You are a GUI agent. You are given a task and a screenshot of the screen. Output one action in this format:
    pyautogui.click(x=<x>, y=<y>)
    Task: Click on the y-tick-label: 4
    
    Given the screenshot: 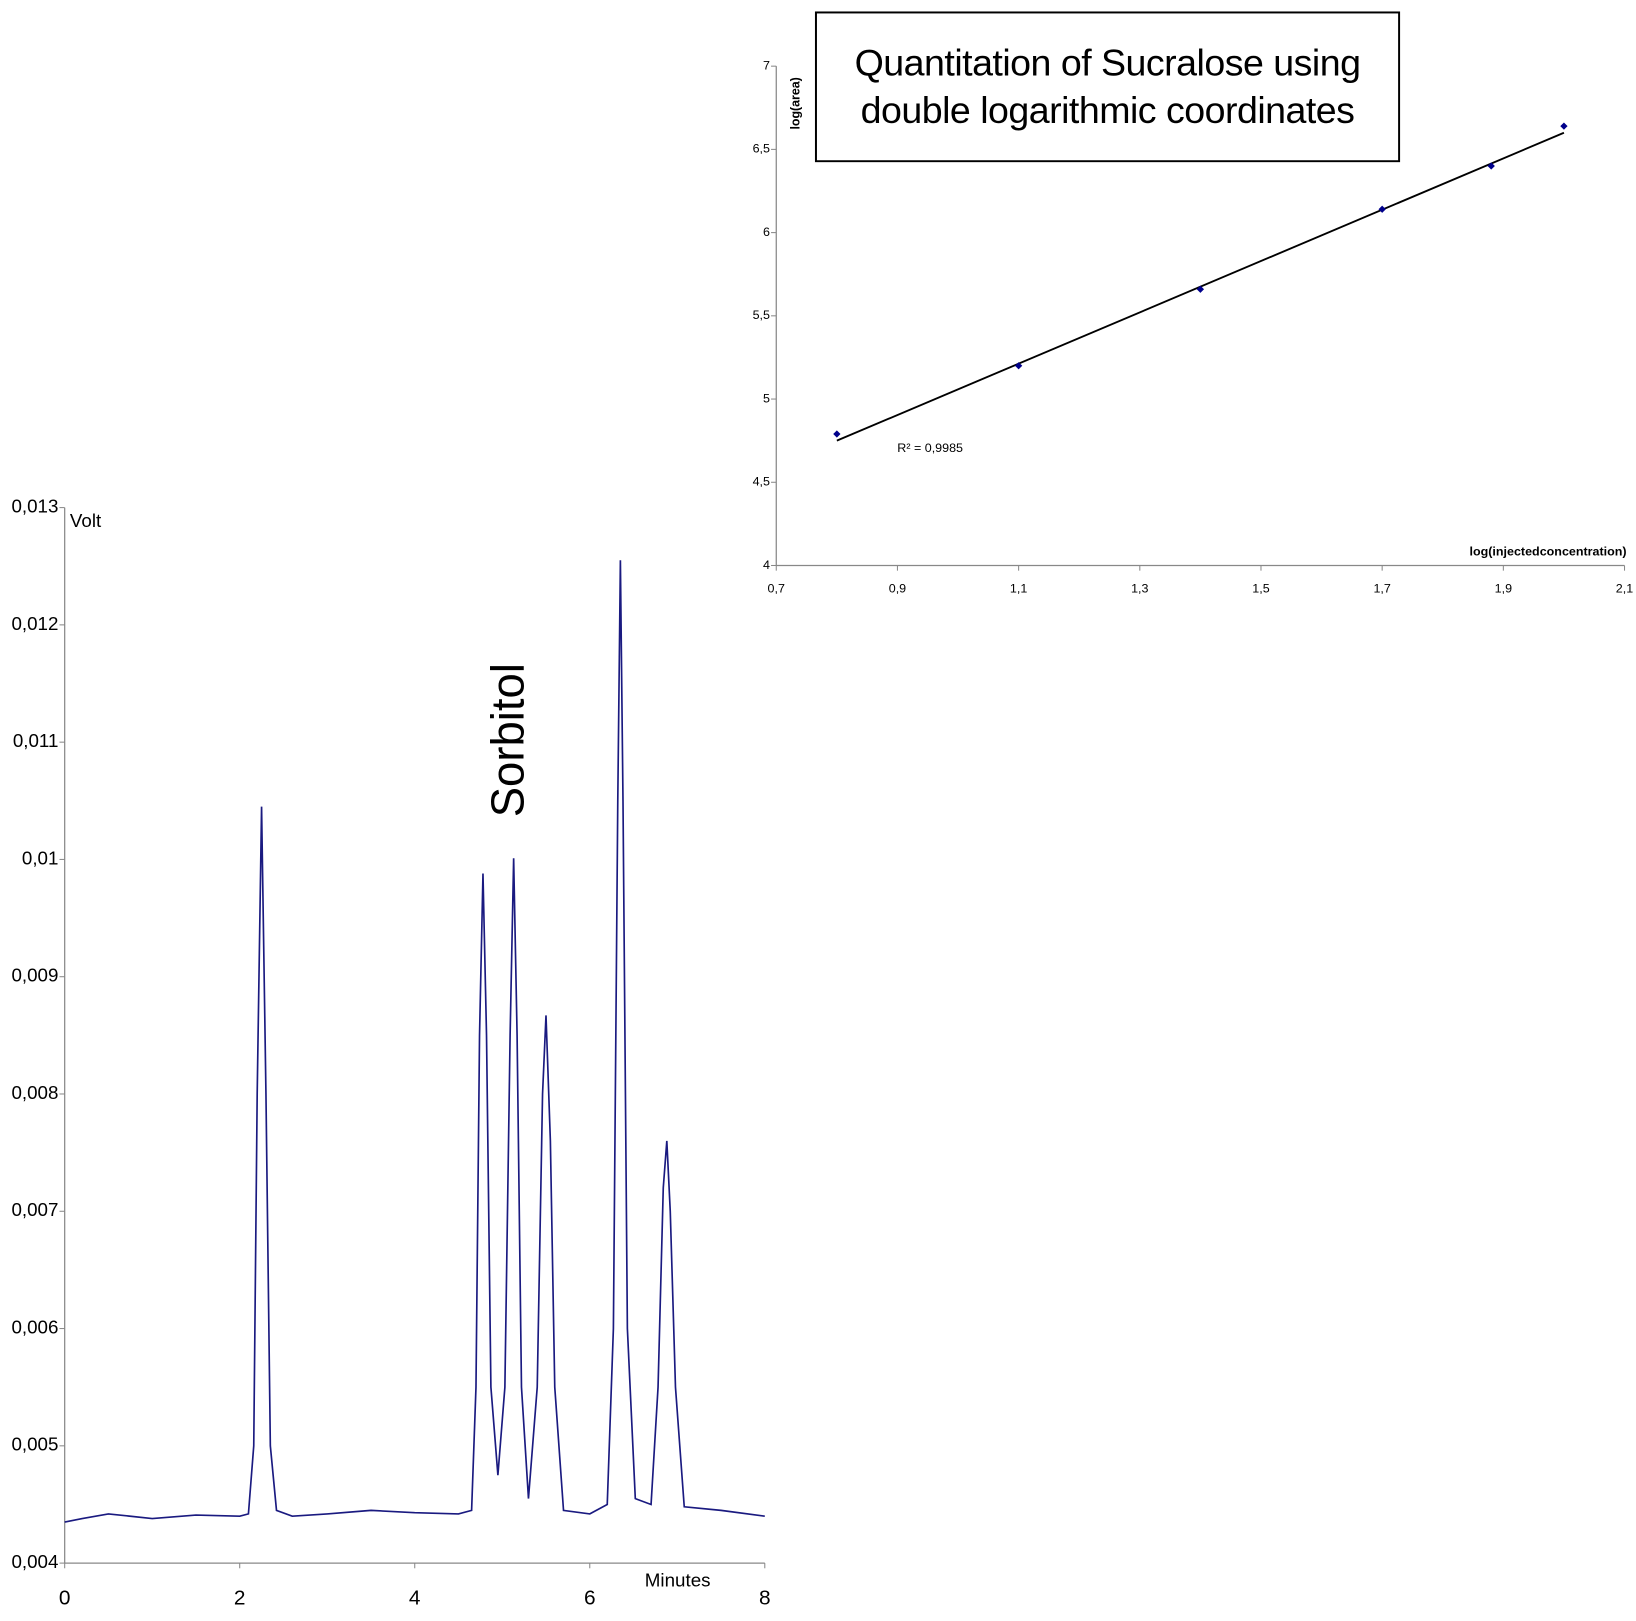 What is the action you would take?
    pyautogui.click(x=766, y=565)
    